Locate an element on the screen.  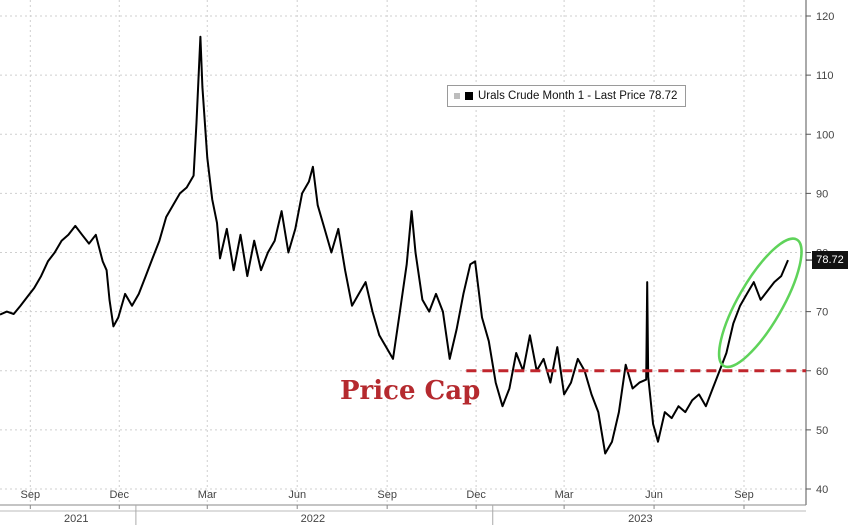
legend: Urals Crude Month 1 - Last Price 78.72 is located at coordinates (567, 96).